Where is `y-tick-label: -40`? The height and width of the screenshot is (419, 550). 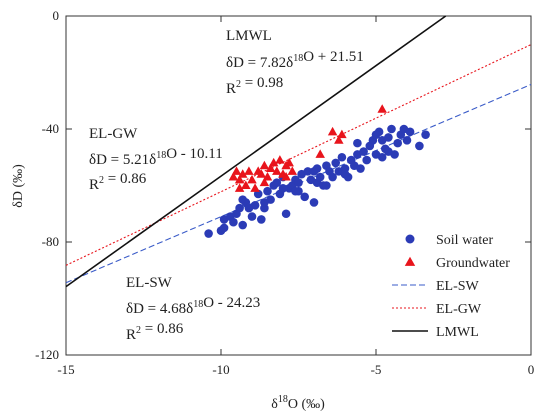 y-tick-label: -40 is located at coordinates (50, 128).